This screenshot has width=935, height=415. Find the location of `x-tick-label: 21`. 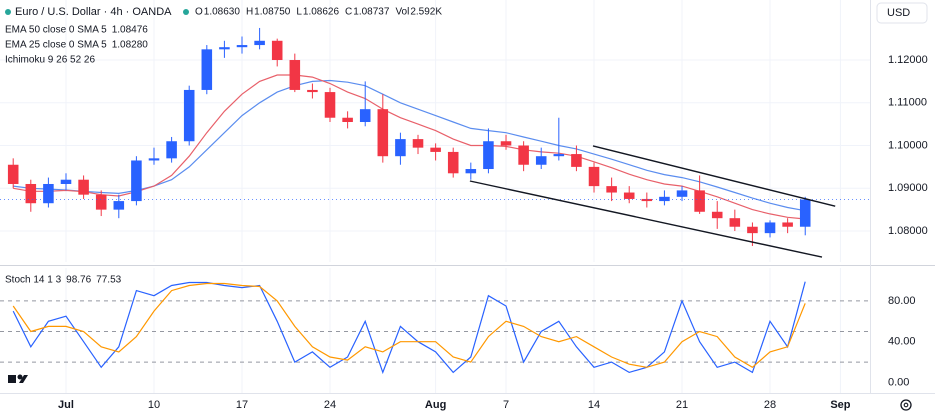

x-tick-label: 21 is located at coordinates (682, 405).